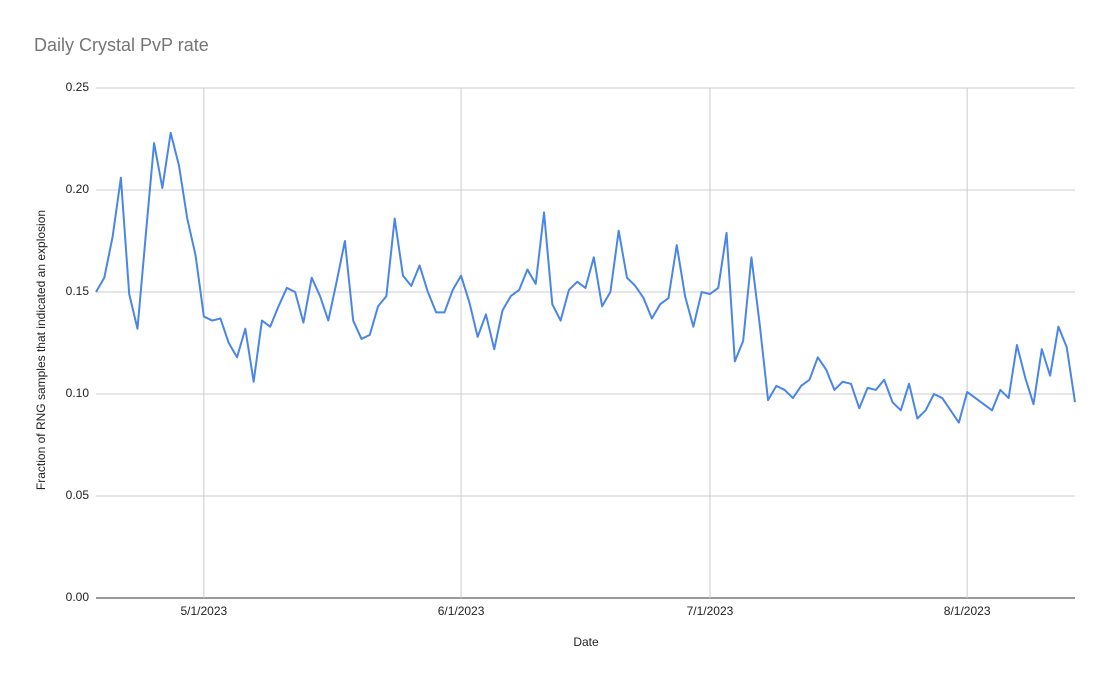 The height and width of the screenshot is (685, 1110). I want to click on y-tick-label: 0.10, so click(78, 393).